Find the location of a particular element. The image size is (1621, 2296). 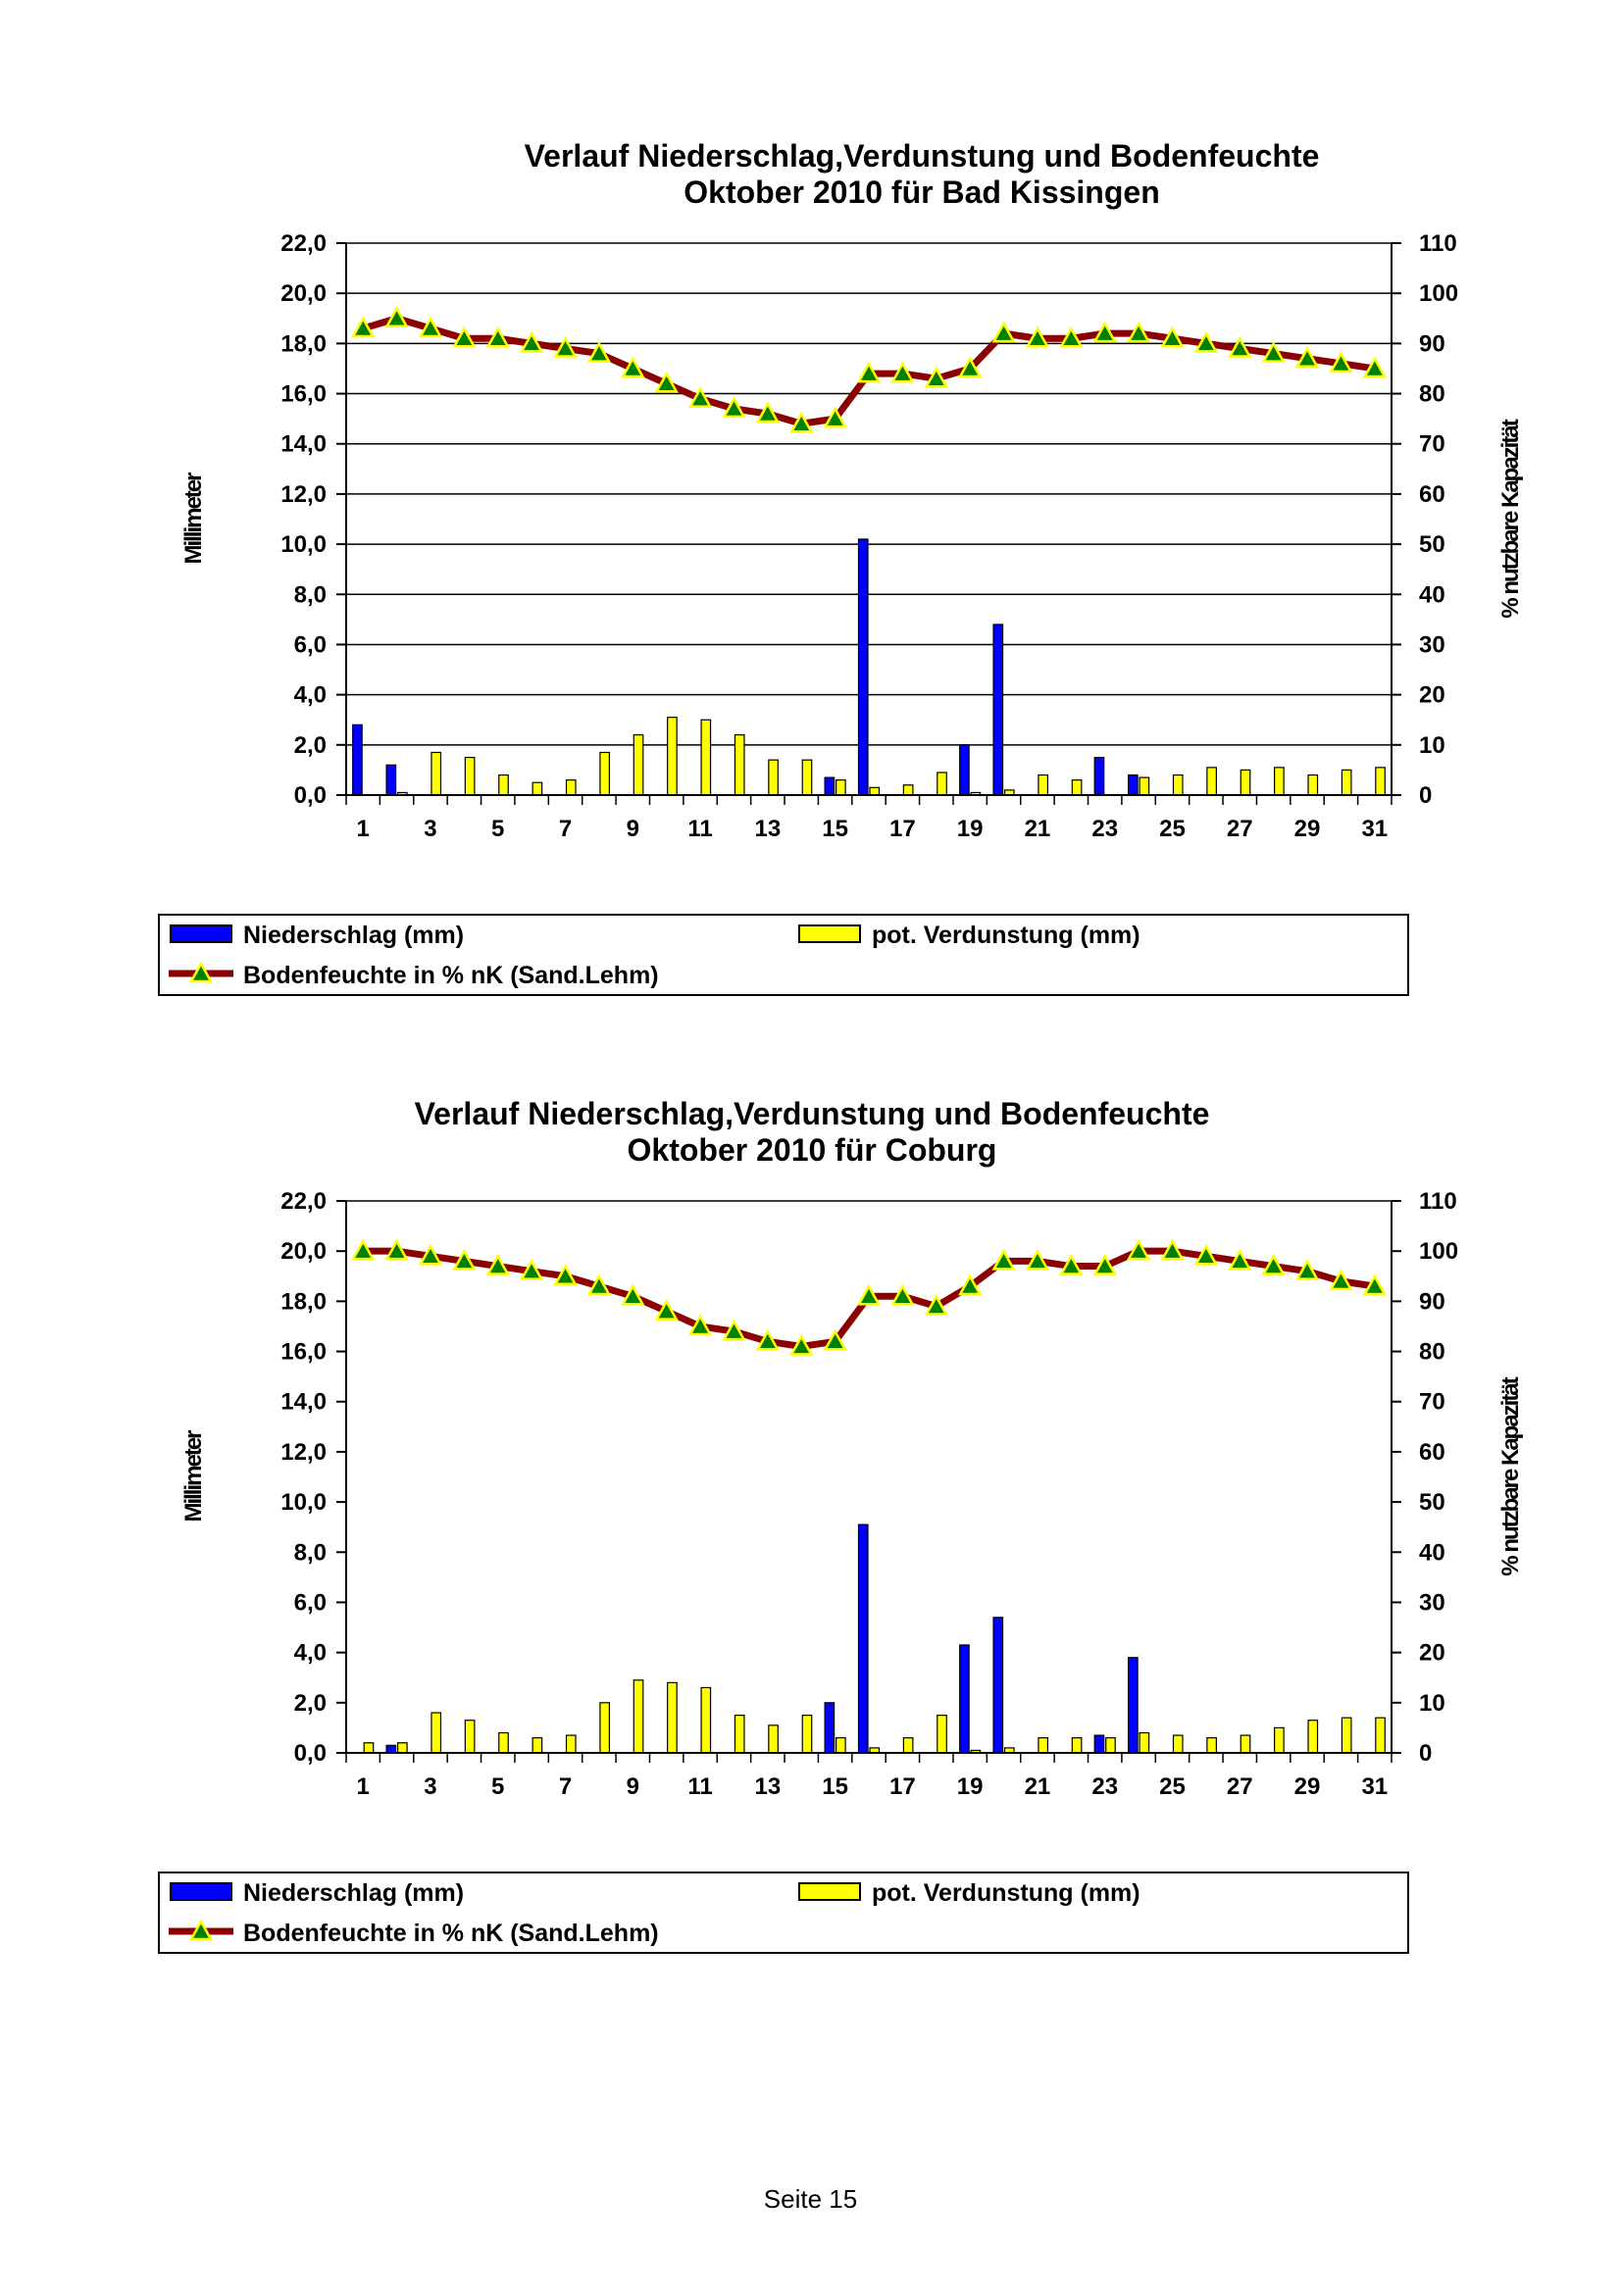

x-tick-label: 19 is located at coordinates (970, 1786).